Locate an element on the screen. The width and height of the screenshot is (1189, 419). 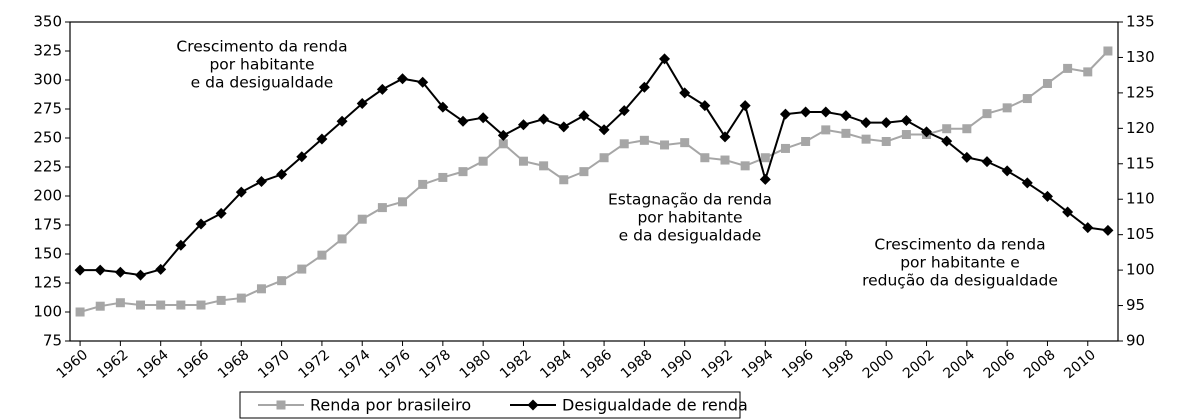
x-tick-label: 1960 is located at coordinates (73, 364).